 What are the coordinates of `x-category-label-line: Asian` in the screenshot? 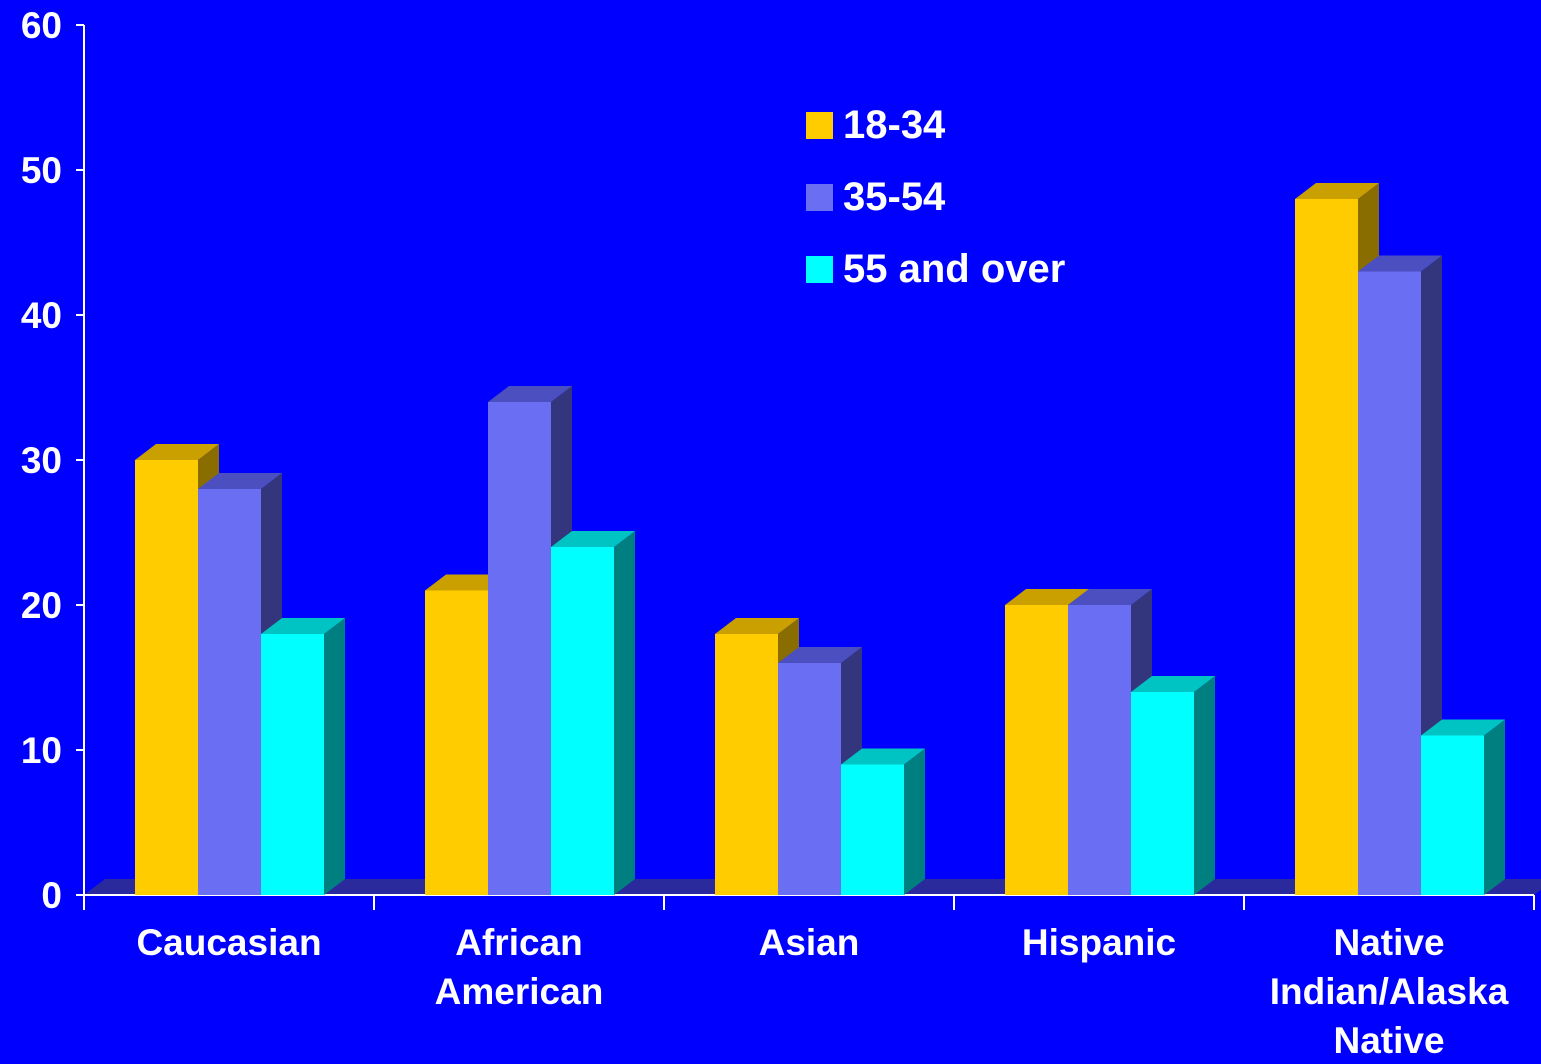 It's located at (809, 942).